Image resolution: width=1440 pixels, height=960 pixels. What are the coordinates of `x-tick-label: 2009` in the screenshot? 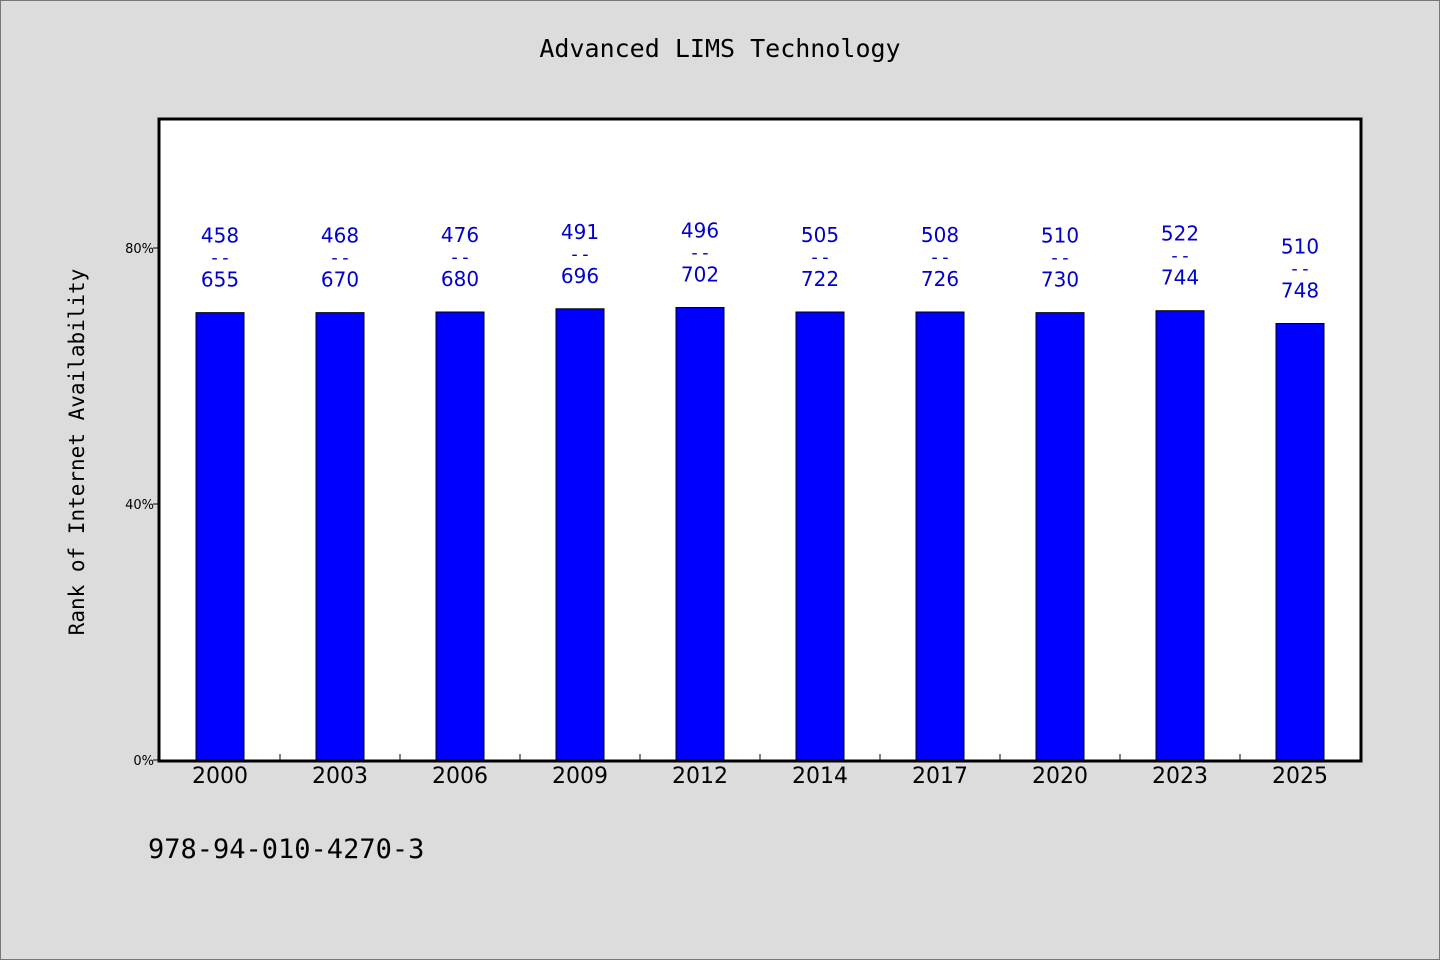 It's located at (580, 776).